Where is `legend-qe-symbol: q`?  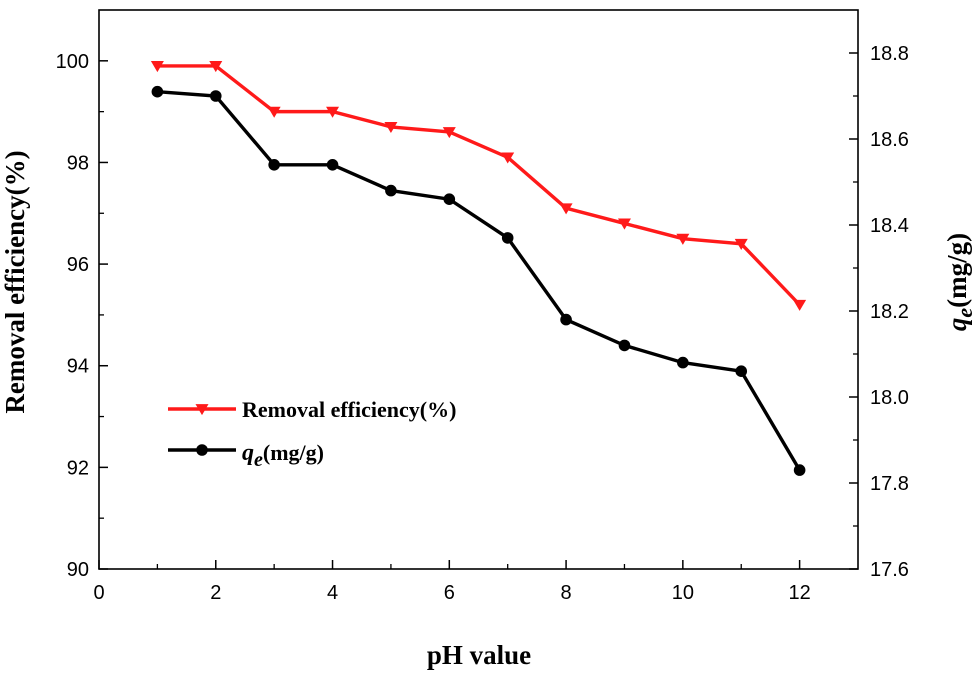 legend-qe-symbol: q is located at coordinates (248, 453).